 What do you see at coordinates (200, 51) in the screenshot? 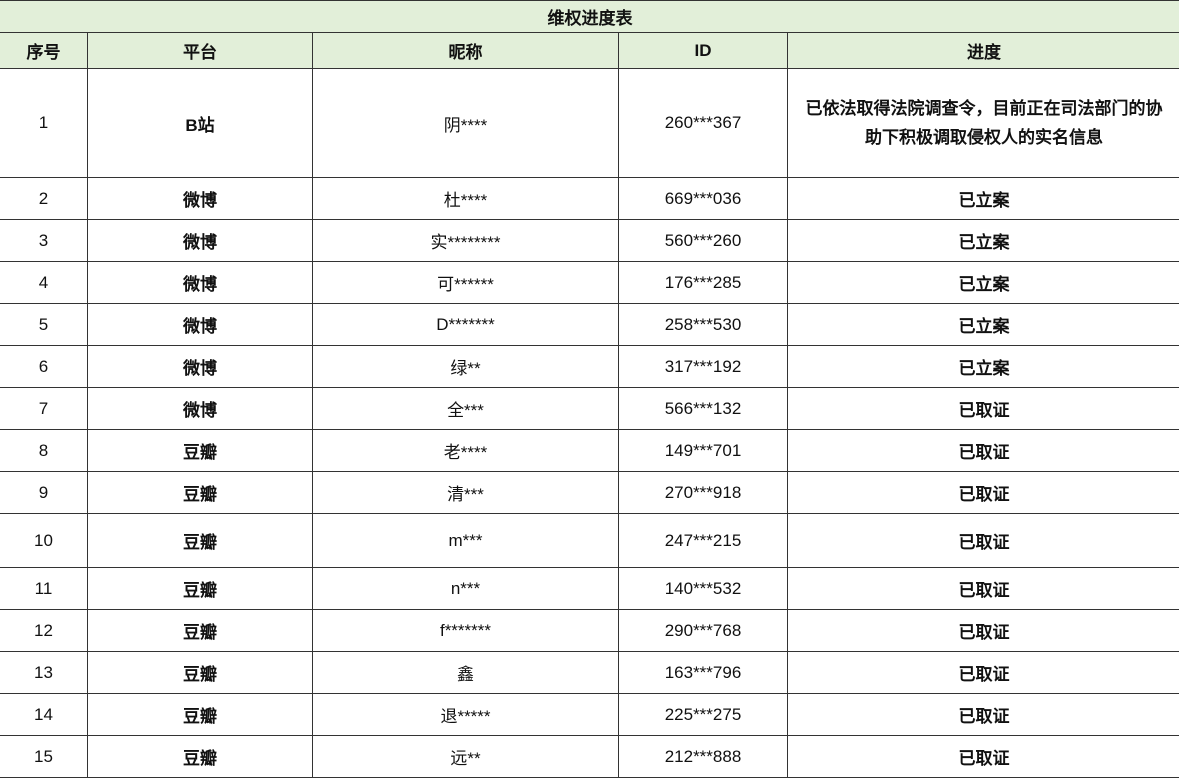
I see `header-platform: 平台` at bounding box center [200, 51].